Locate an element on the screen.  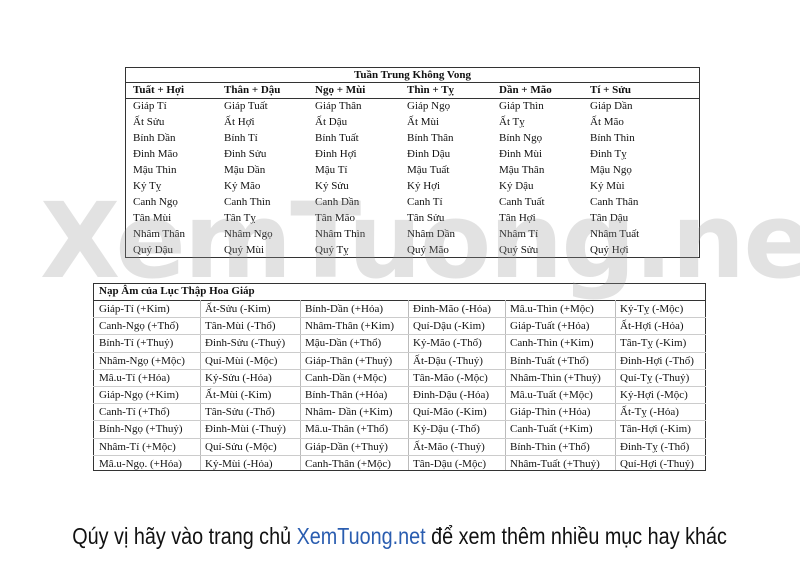
table-cell: Tân Sửu is located at coordinates (426, 218).